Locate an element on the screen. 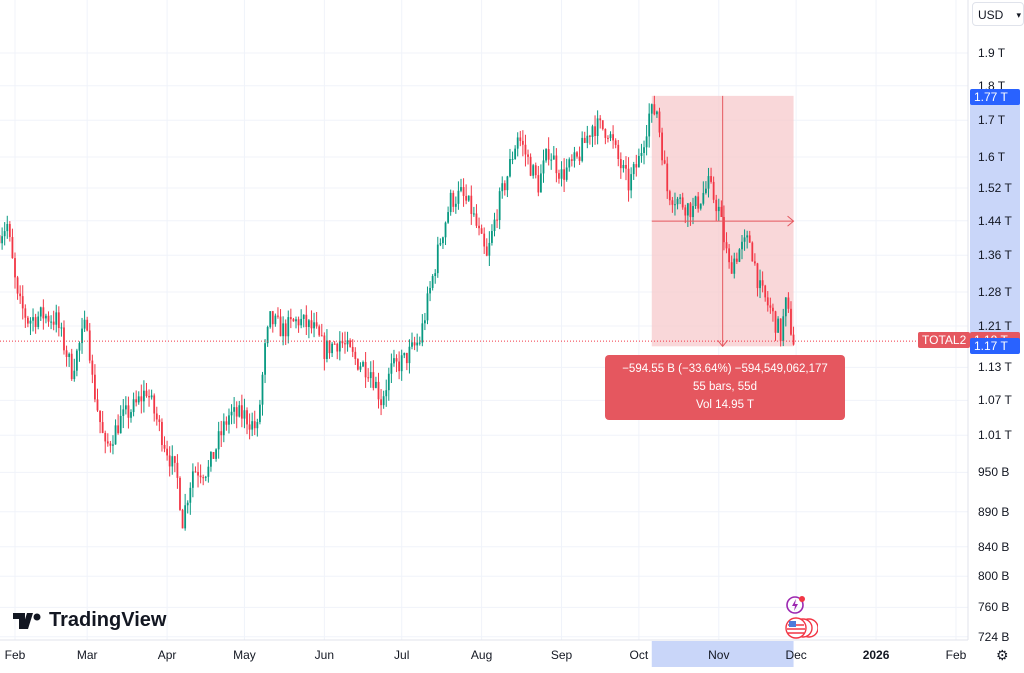 Image resolution: width=1024 pixels, height=673 pixels. currency-selector: USD ▾ is located at coordinates (998, 14).